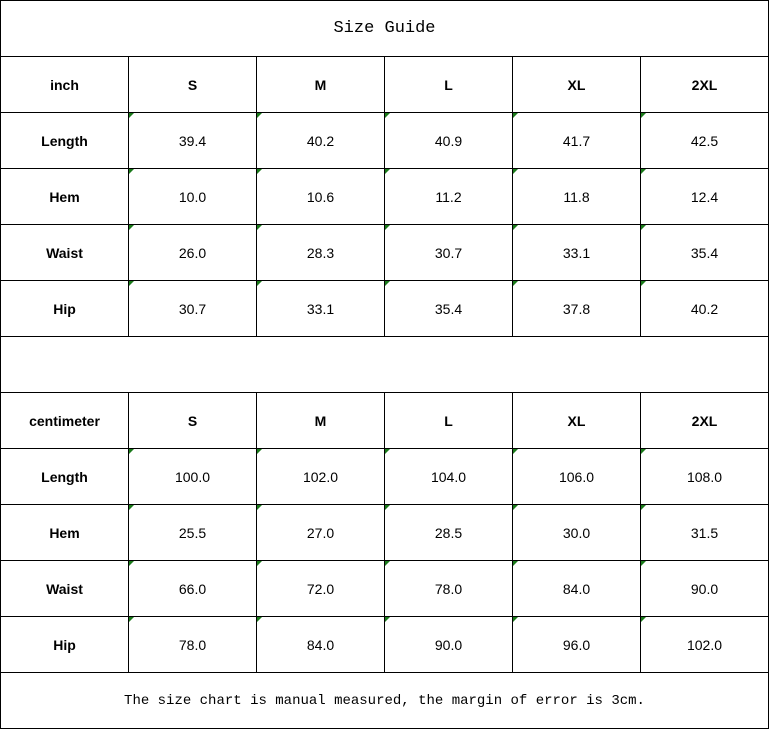 The height and width of the screenshot is (729, 769). Describe the element at coordinates (192, 532) in the screenshot. I see `value-cell: 25.5` at that location.